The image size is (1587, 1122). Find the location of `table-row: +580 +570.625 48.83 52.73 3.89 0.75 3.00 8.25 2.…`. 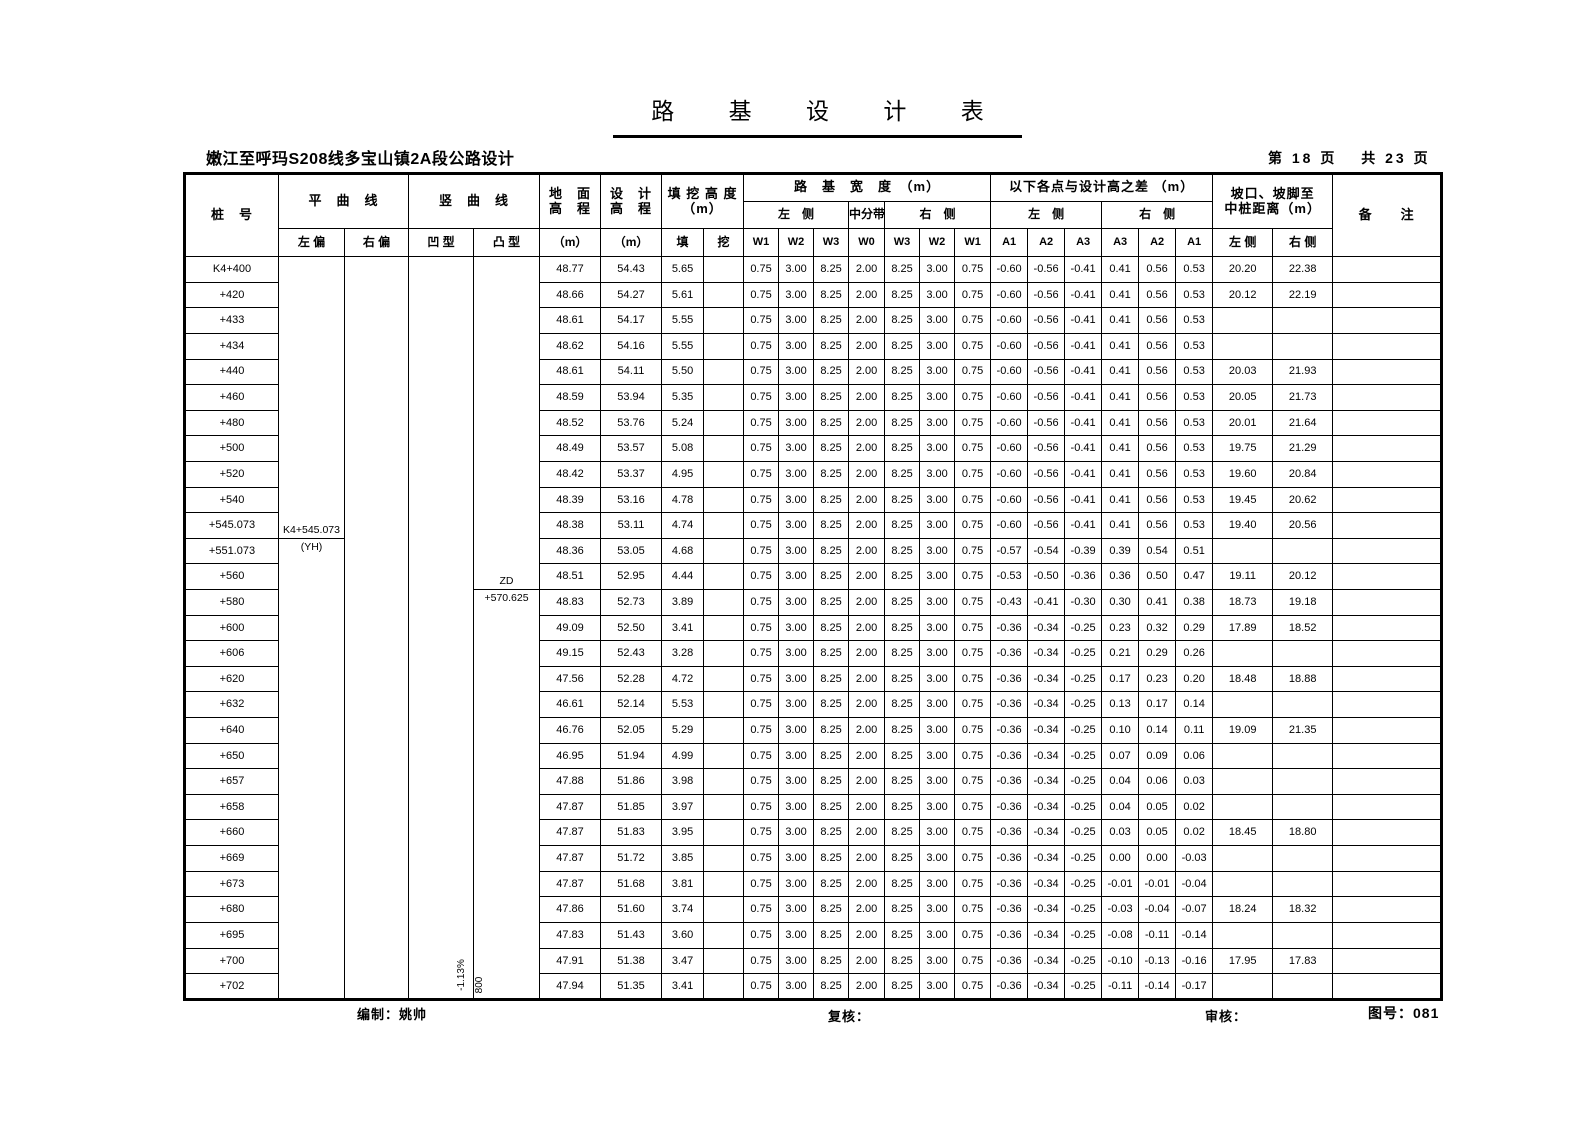

table-row: +580 +570.625 48.83 52.73 3.89 0.75 3.00 8.25 2.… is located at coordinates (813, 602).